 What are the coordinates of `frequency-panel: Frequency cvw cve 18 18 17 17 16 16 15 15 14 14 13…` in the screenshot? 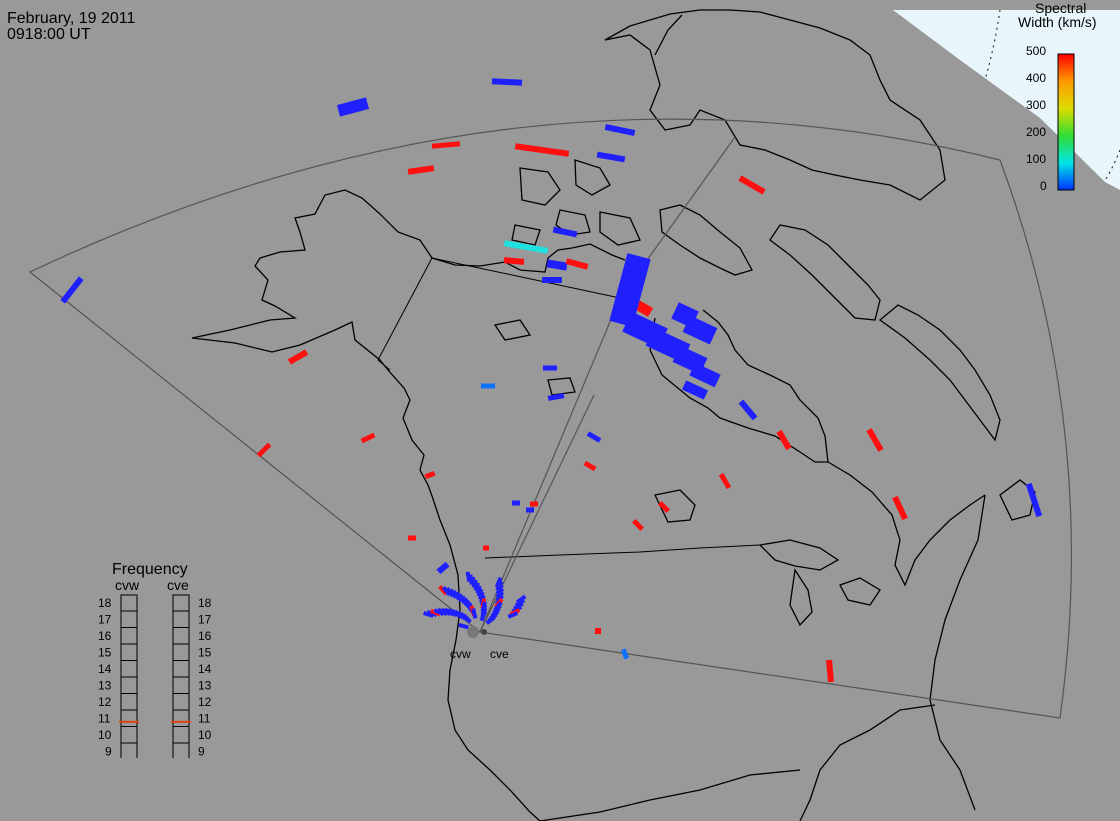 It's located at (155, 659).